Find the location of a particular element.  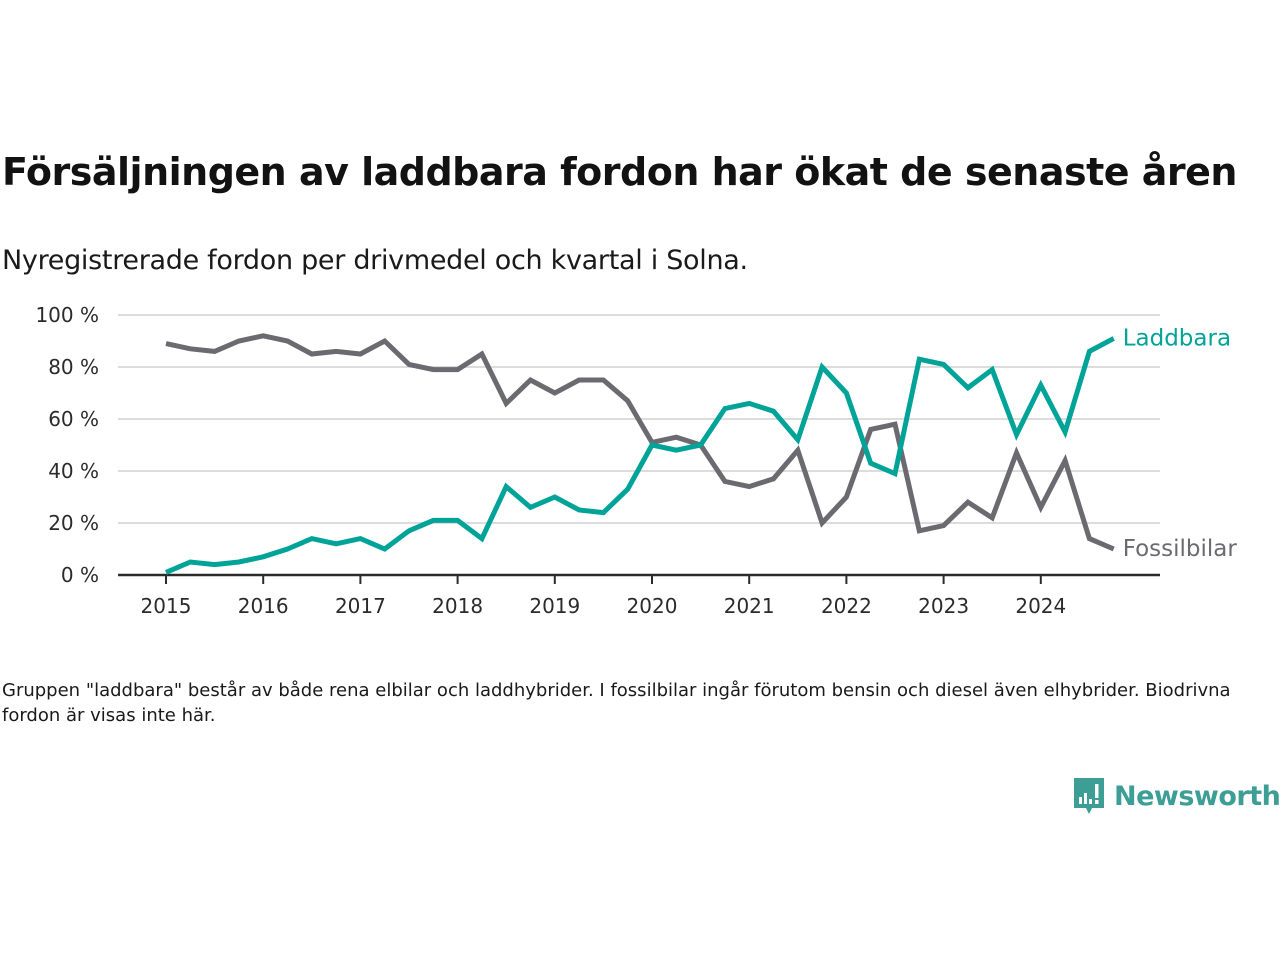

newsworthy-logo: Newsworthy is located at coordinates (1176, 796).